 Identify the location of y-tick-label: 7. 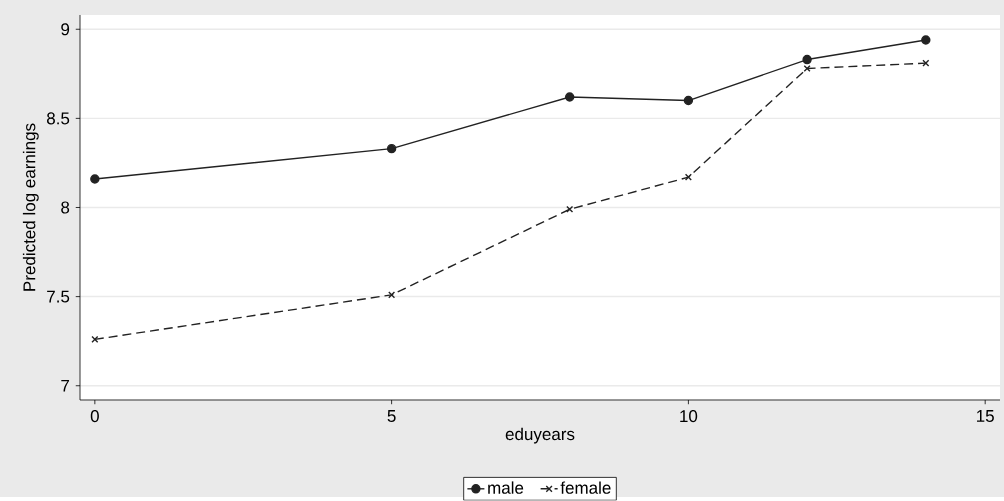
(65, 386).